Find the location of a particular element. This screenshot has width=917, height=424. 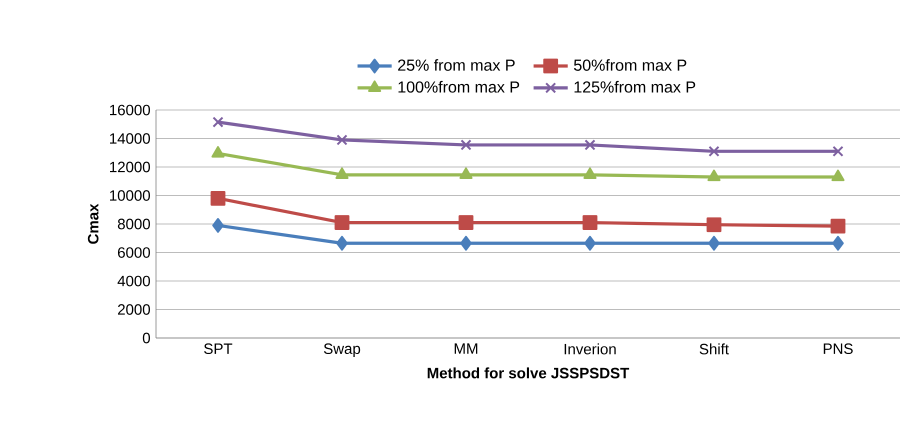

y-axis-title: Cmax is located at coordinates (93, 224).